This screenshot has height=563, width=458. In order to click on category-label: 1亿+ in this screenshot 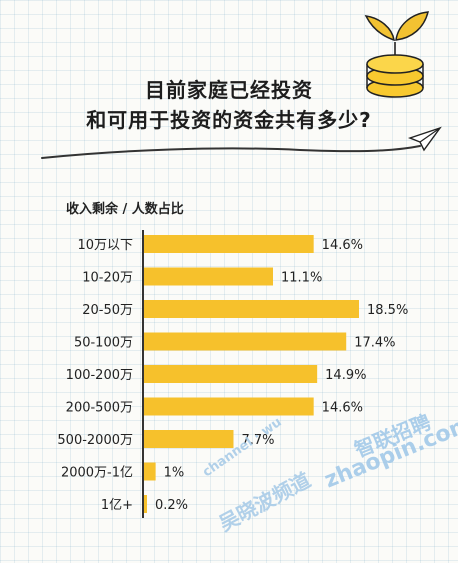, I will do `click(117, 505)`.